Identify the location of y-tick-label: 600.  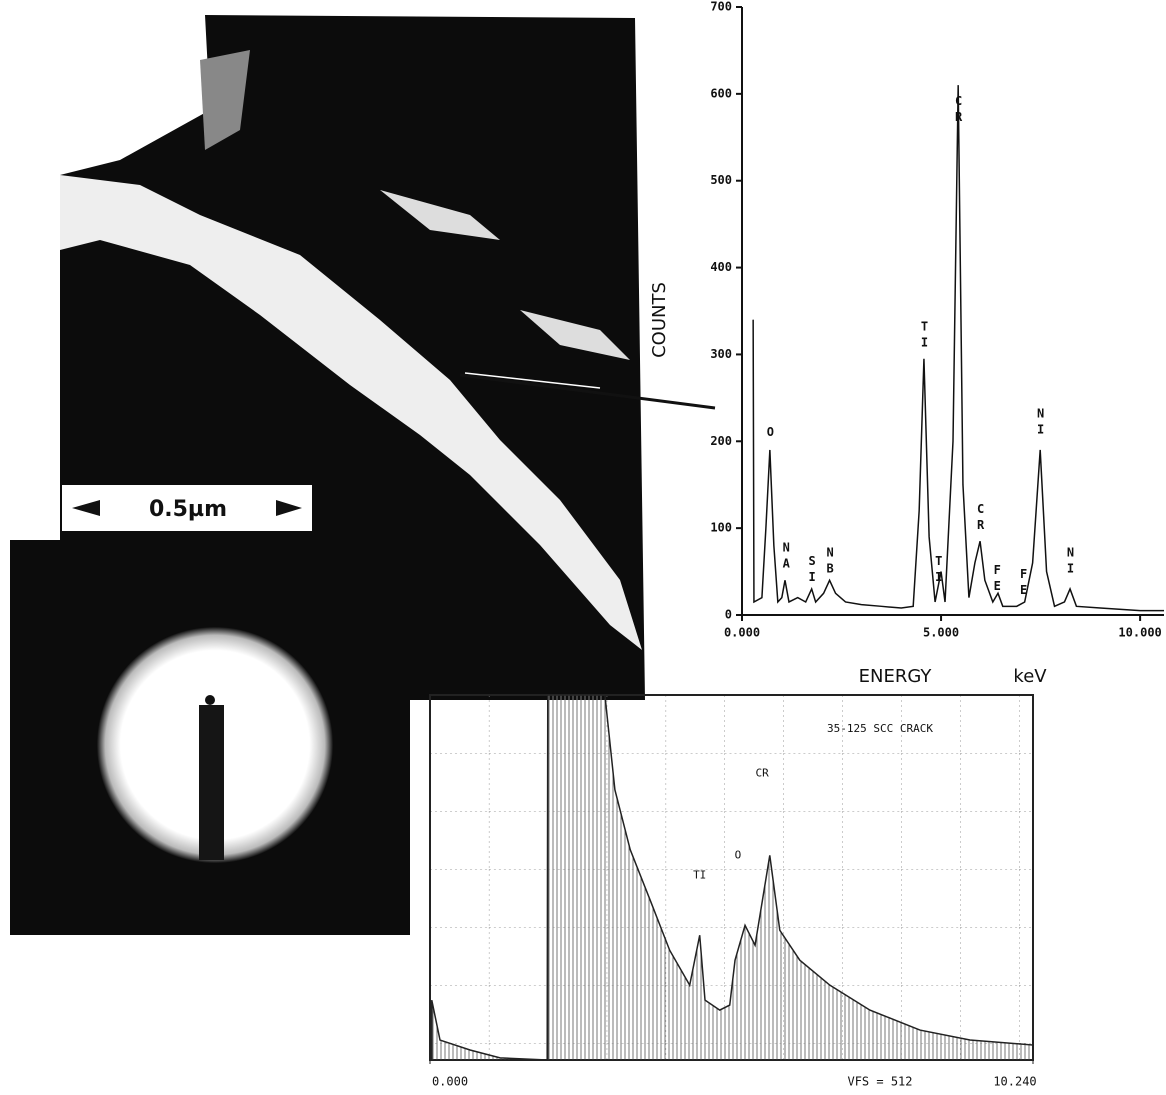
(721, 93).